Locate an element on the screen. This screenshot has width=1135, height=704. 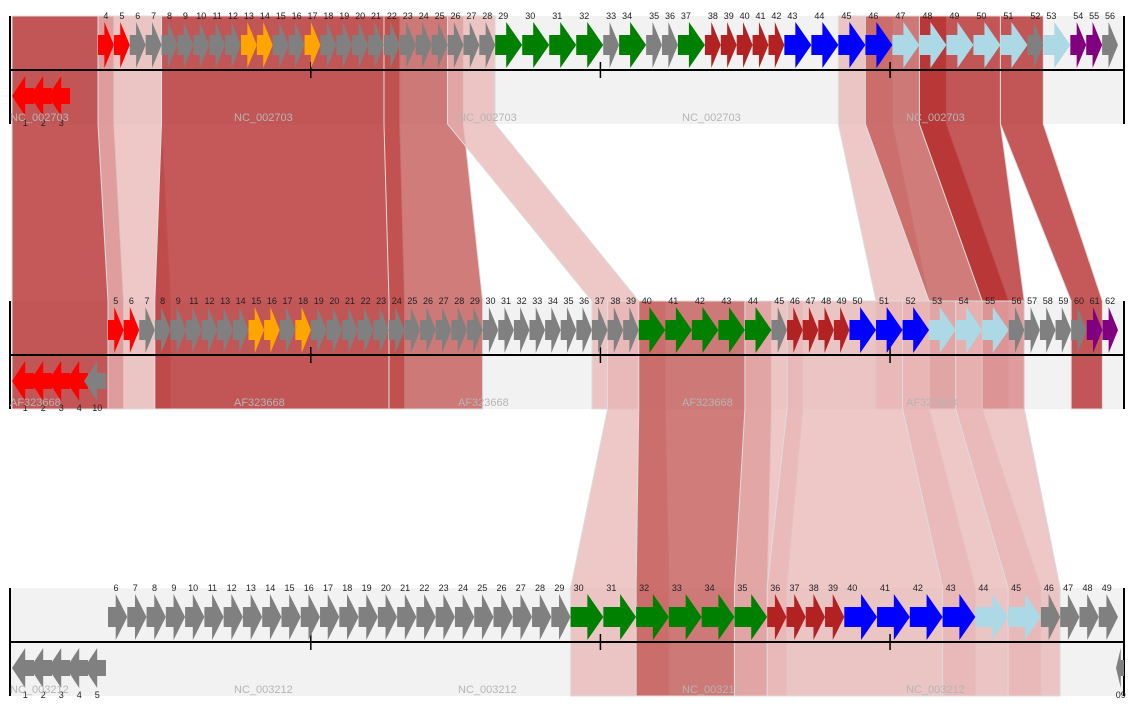
gene-number-label: 09 is located at coordinates (1121, 695).